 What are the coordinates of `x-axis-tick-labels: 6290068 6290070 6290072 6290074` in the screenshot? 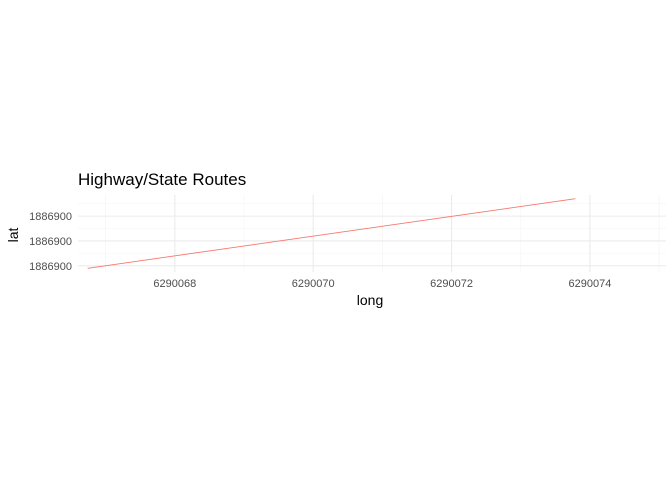 It's located at (382, 284).